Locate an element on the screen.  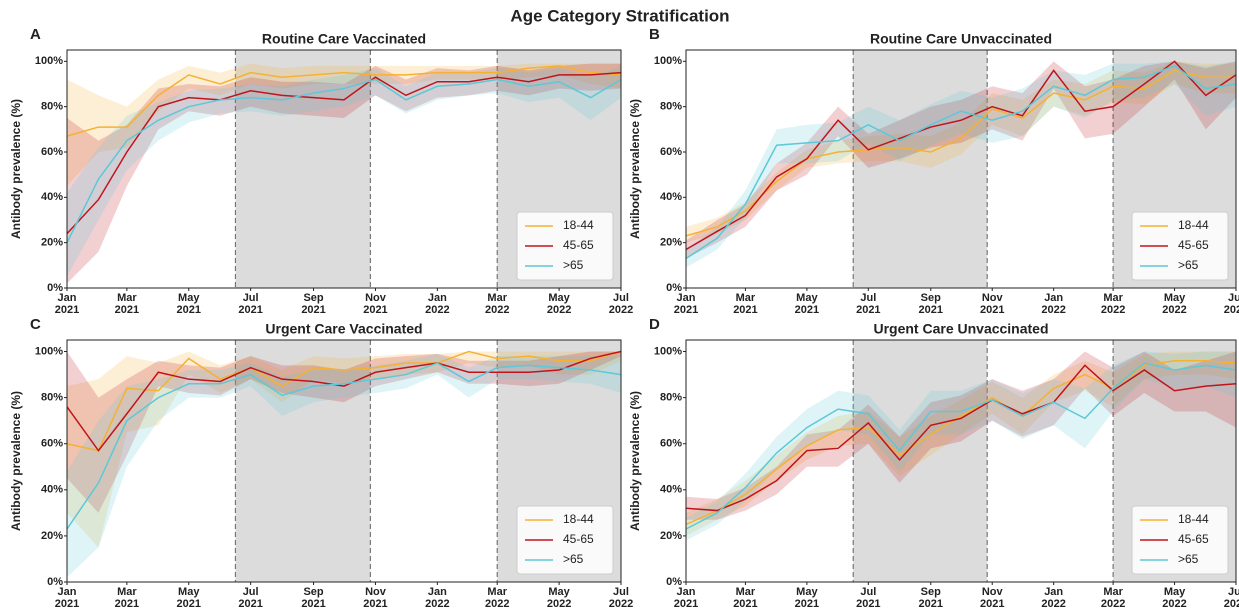
panel-title: Routine Care Unvaccinated is located at coordinates (961, 39).